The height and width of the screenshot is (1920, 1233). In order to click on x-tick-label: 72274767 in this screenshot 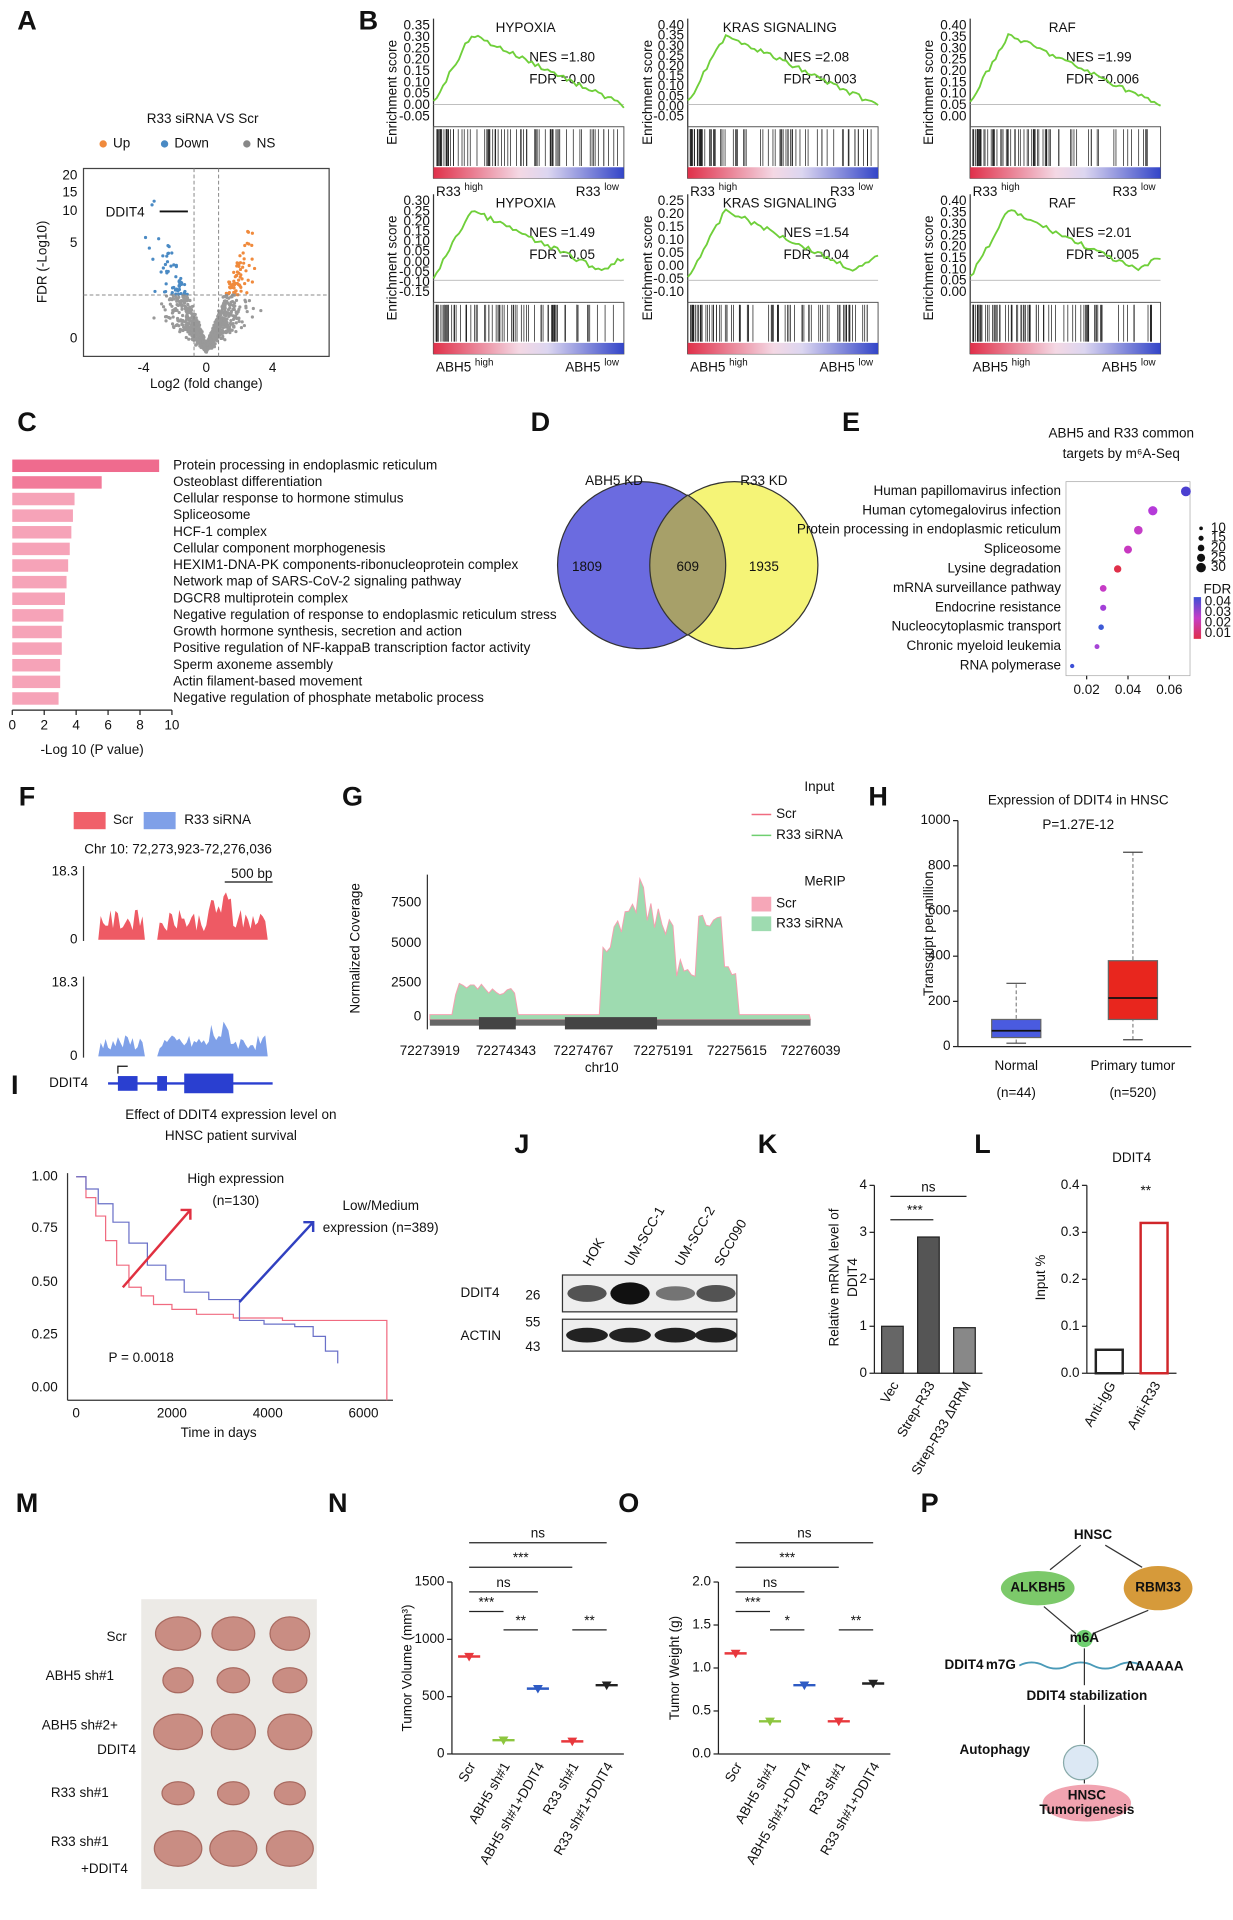, I will do `click(583, 1050)`.